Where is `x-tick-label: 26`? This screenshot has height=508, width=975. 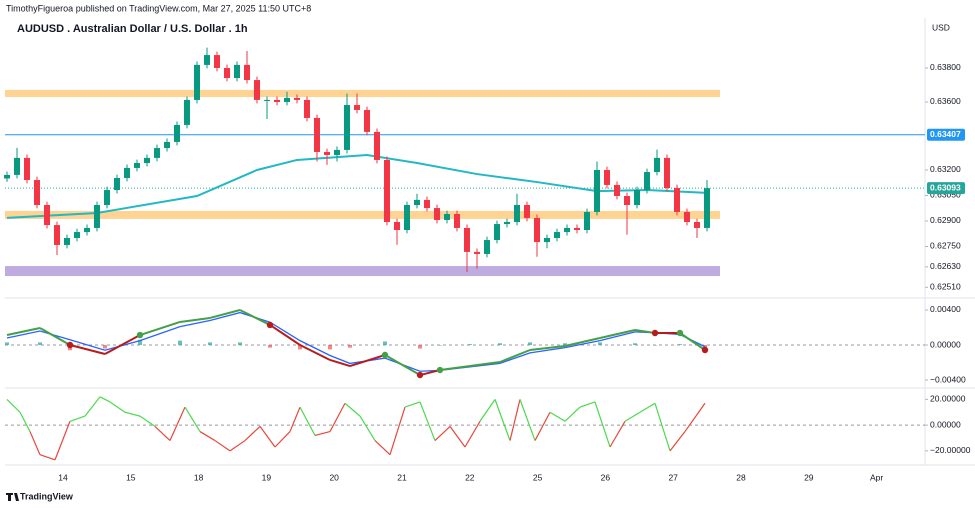 x-tick-label: 26 is located at coordinates (606, 477).